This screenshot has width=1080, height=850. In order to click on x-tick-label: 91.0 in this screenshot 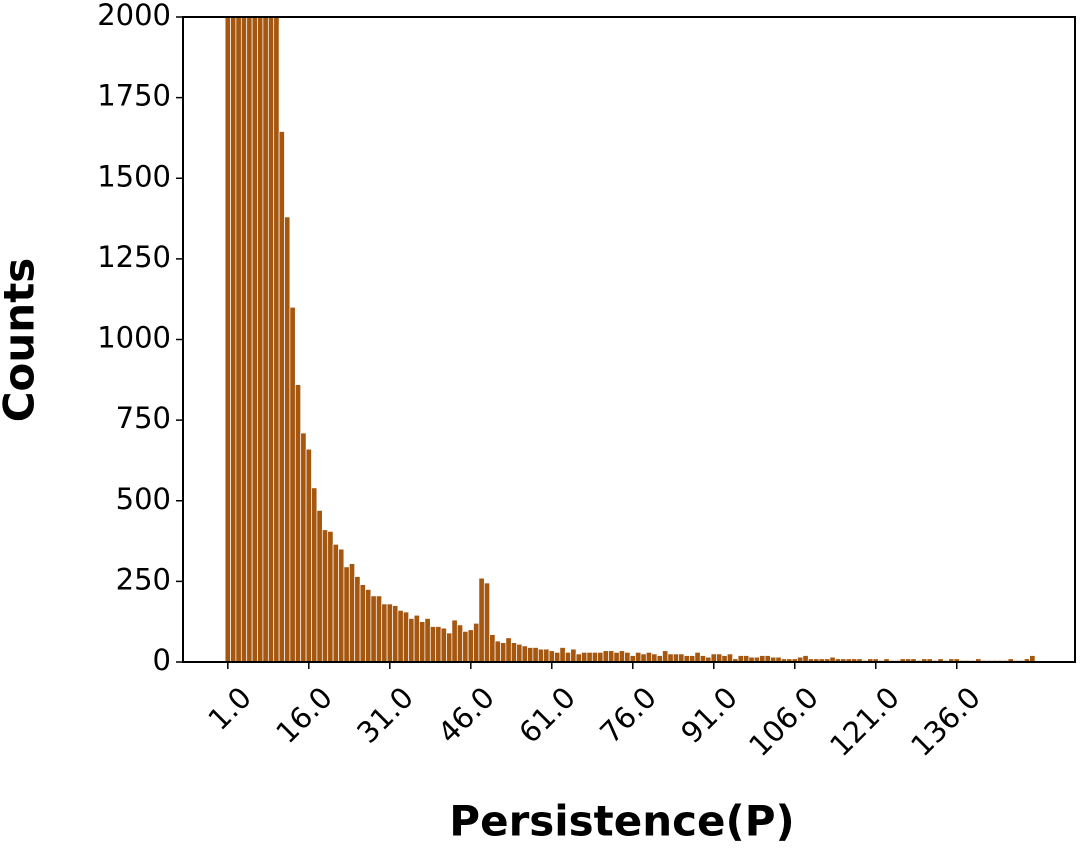, I will do `click(709, 715)`.